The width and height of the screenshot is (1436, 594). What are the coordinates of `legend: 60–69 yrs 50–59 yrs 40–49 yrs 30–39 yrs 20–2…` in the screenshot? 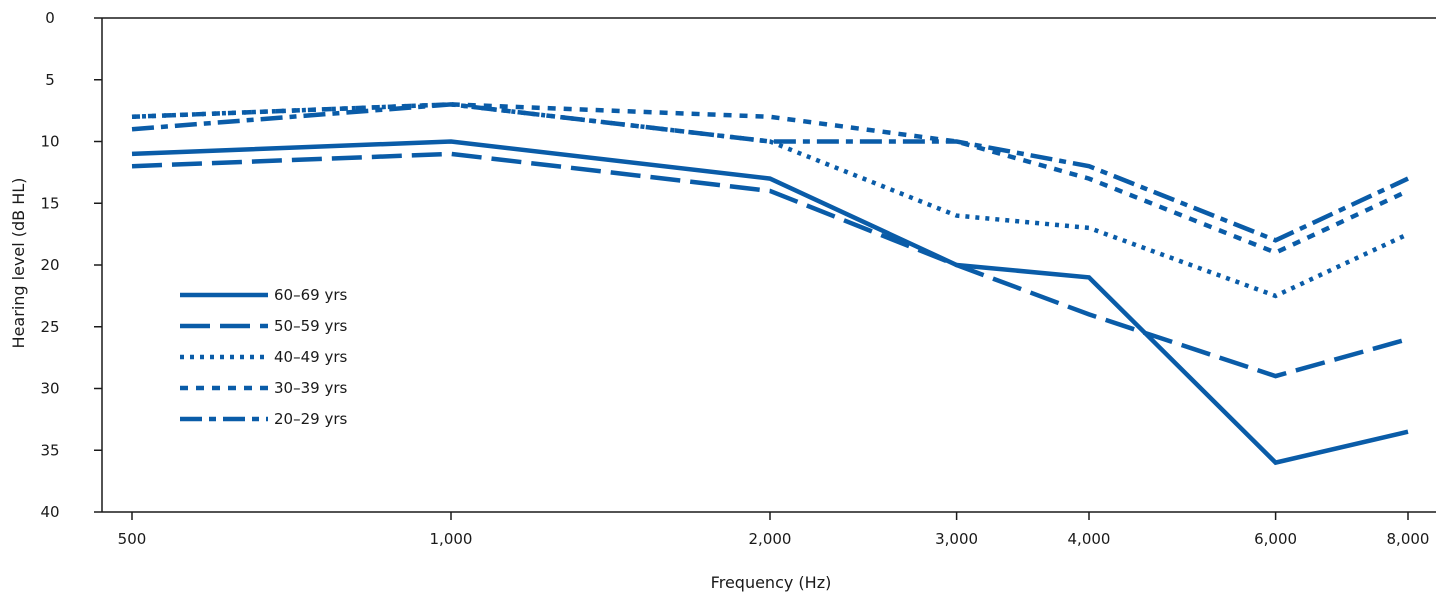 It's located at (263, 357).